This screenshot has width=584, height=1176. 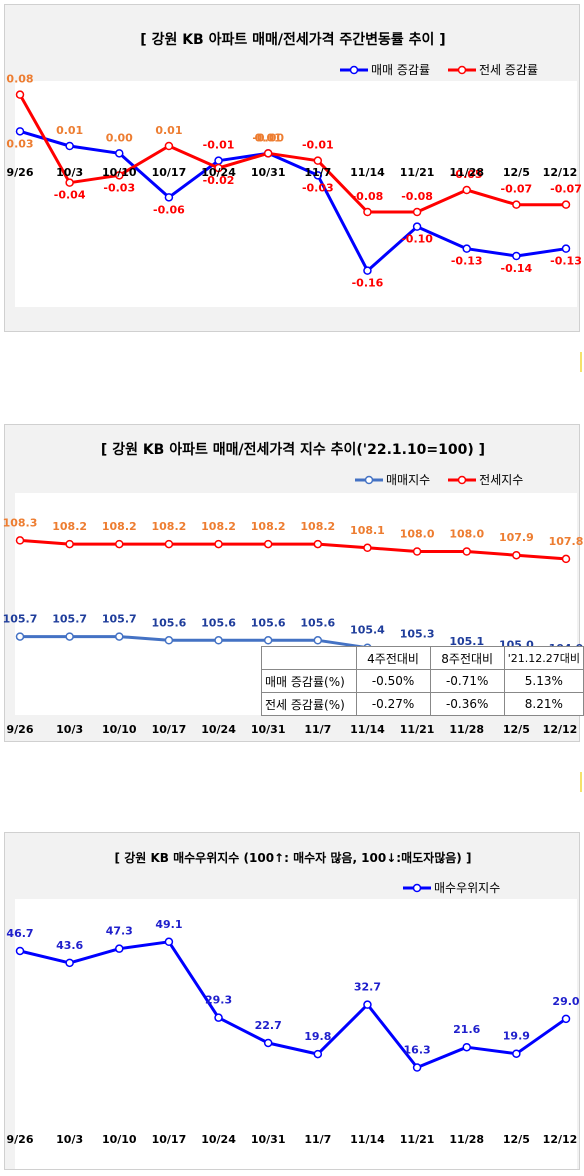 What do you see at coordinates (169, 209) in the screenshot?
I see `chart1-data-label: -0.06` at bounding box center [169, 209].